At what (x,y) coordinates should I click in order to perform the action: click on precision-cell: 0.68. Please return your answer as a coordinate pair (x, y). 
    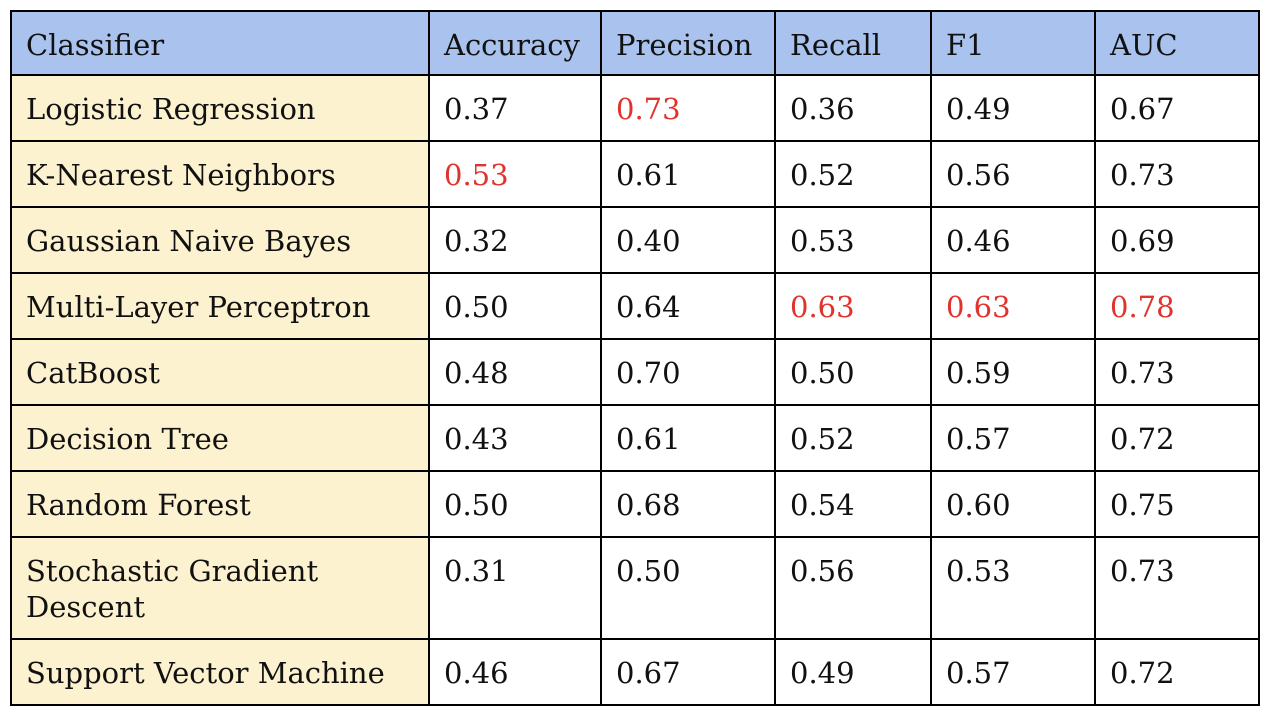
    Looking at the image, I should click on (688, 504).